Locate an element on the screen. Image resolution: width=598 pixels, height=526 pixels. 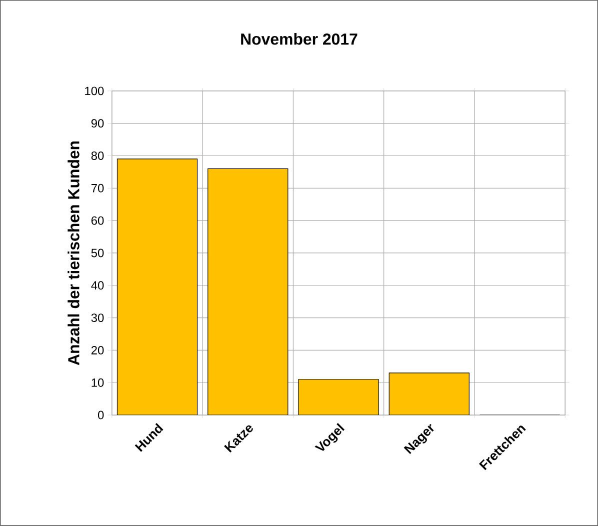
y-axis-title: Anzahl der tierischen Kunden is located at coordinates (74, 253).